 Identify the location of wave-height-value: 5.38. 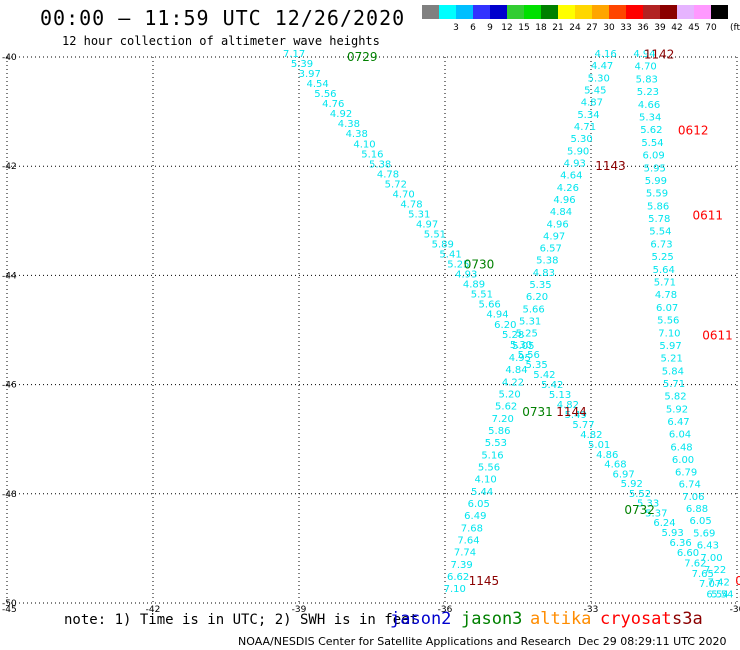
(380, 164).